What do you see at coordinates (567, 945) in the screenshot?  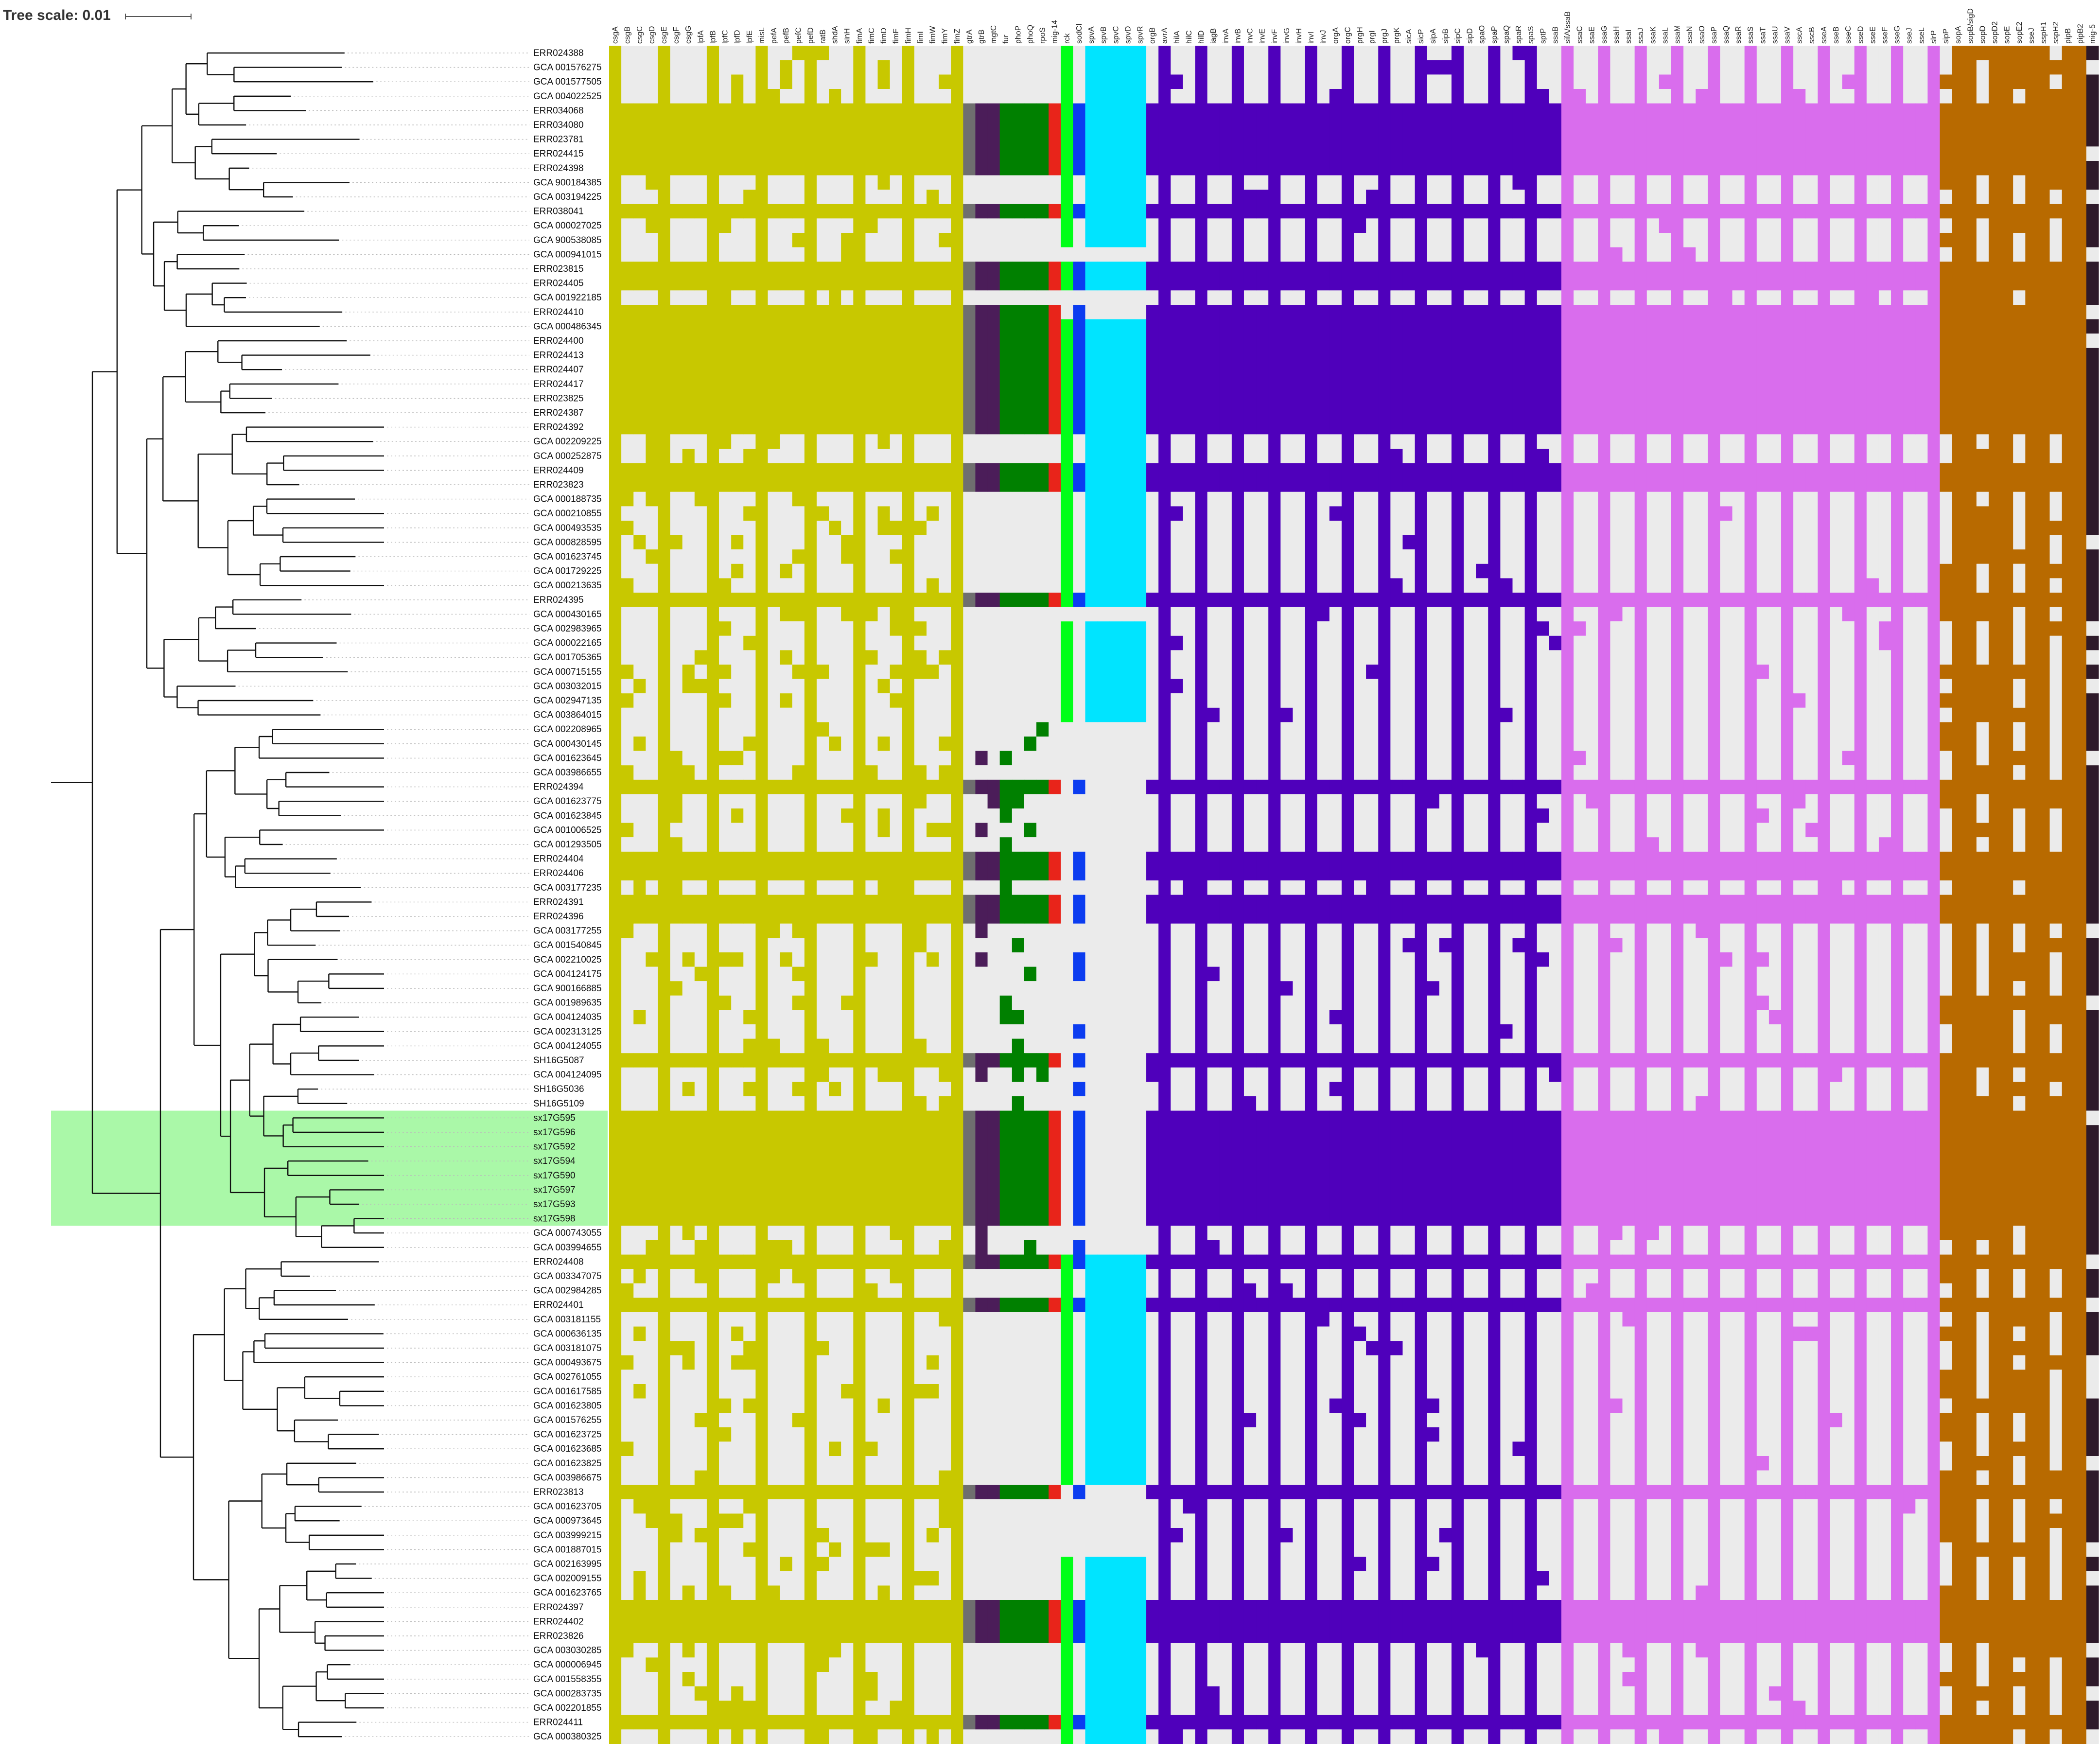 I see `taxon-label: GCA 001540845` at bounding box center [567, 945].